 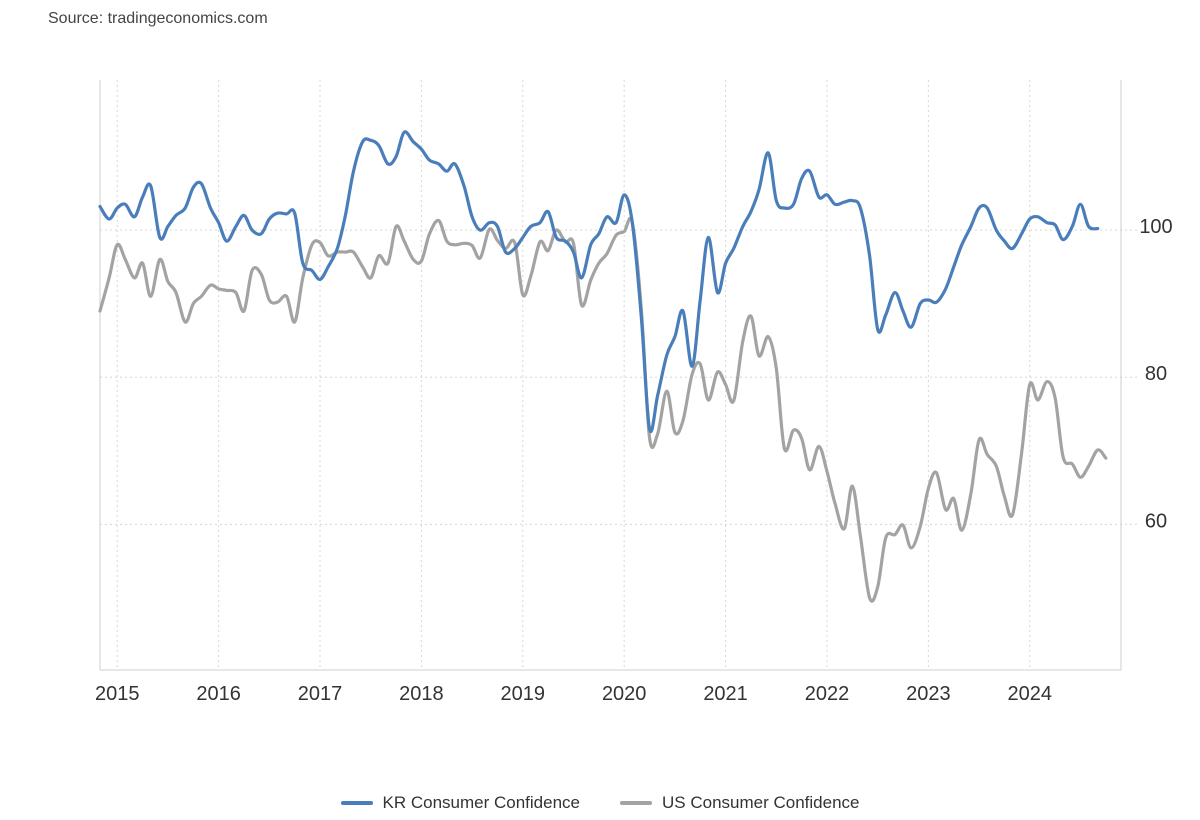 What do you see at coordinates (1029, 694) in the screenshot?
I see `x-tick-2024: 2024` at bounding box center [1029, 694].